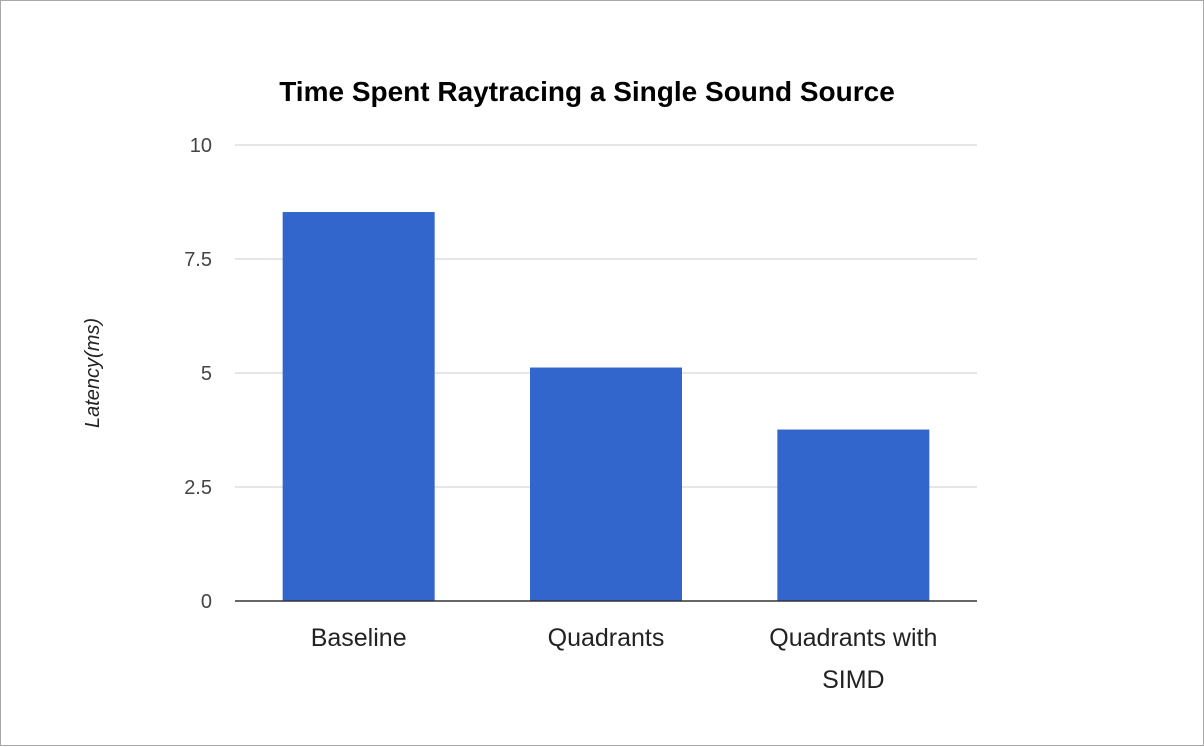 This screenshot has height=747, width=1204. Describe the element at coordinates (359, 638) in the screenshot. I see `x-tick-label: Baseline` at that location.